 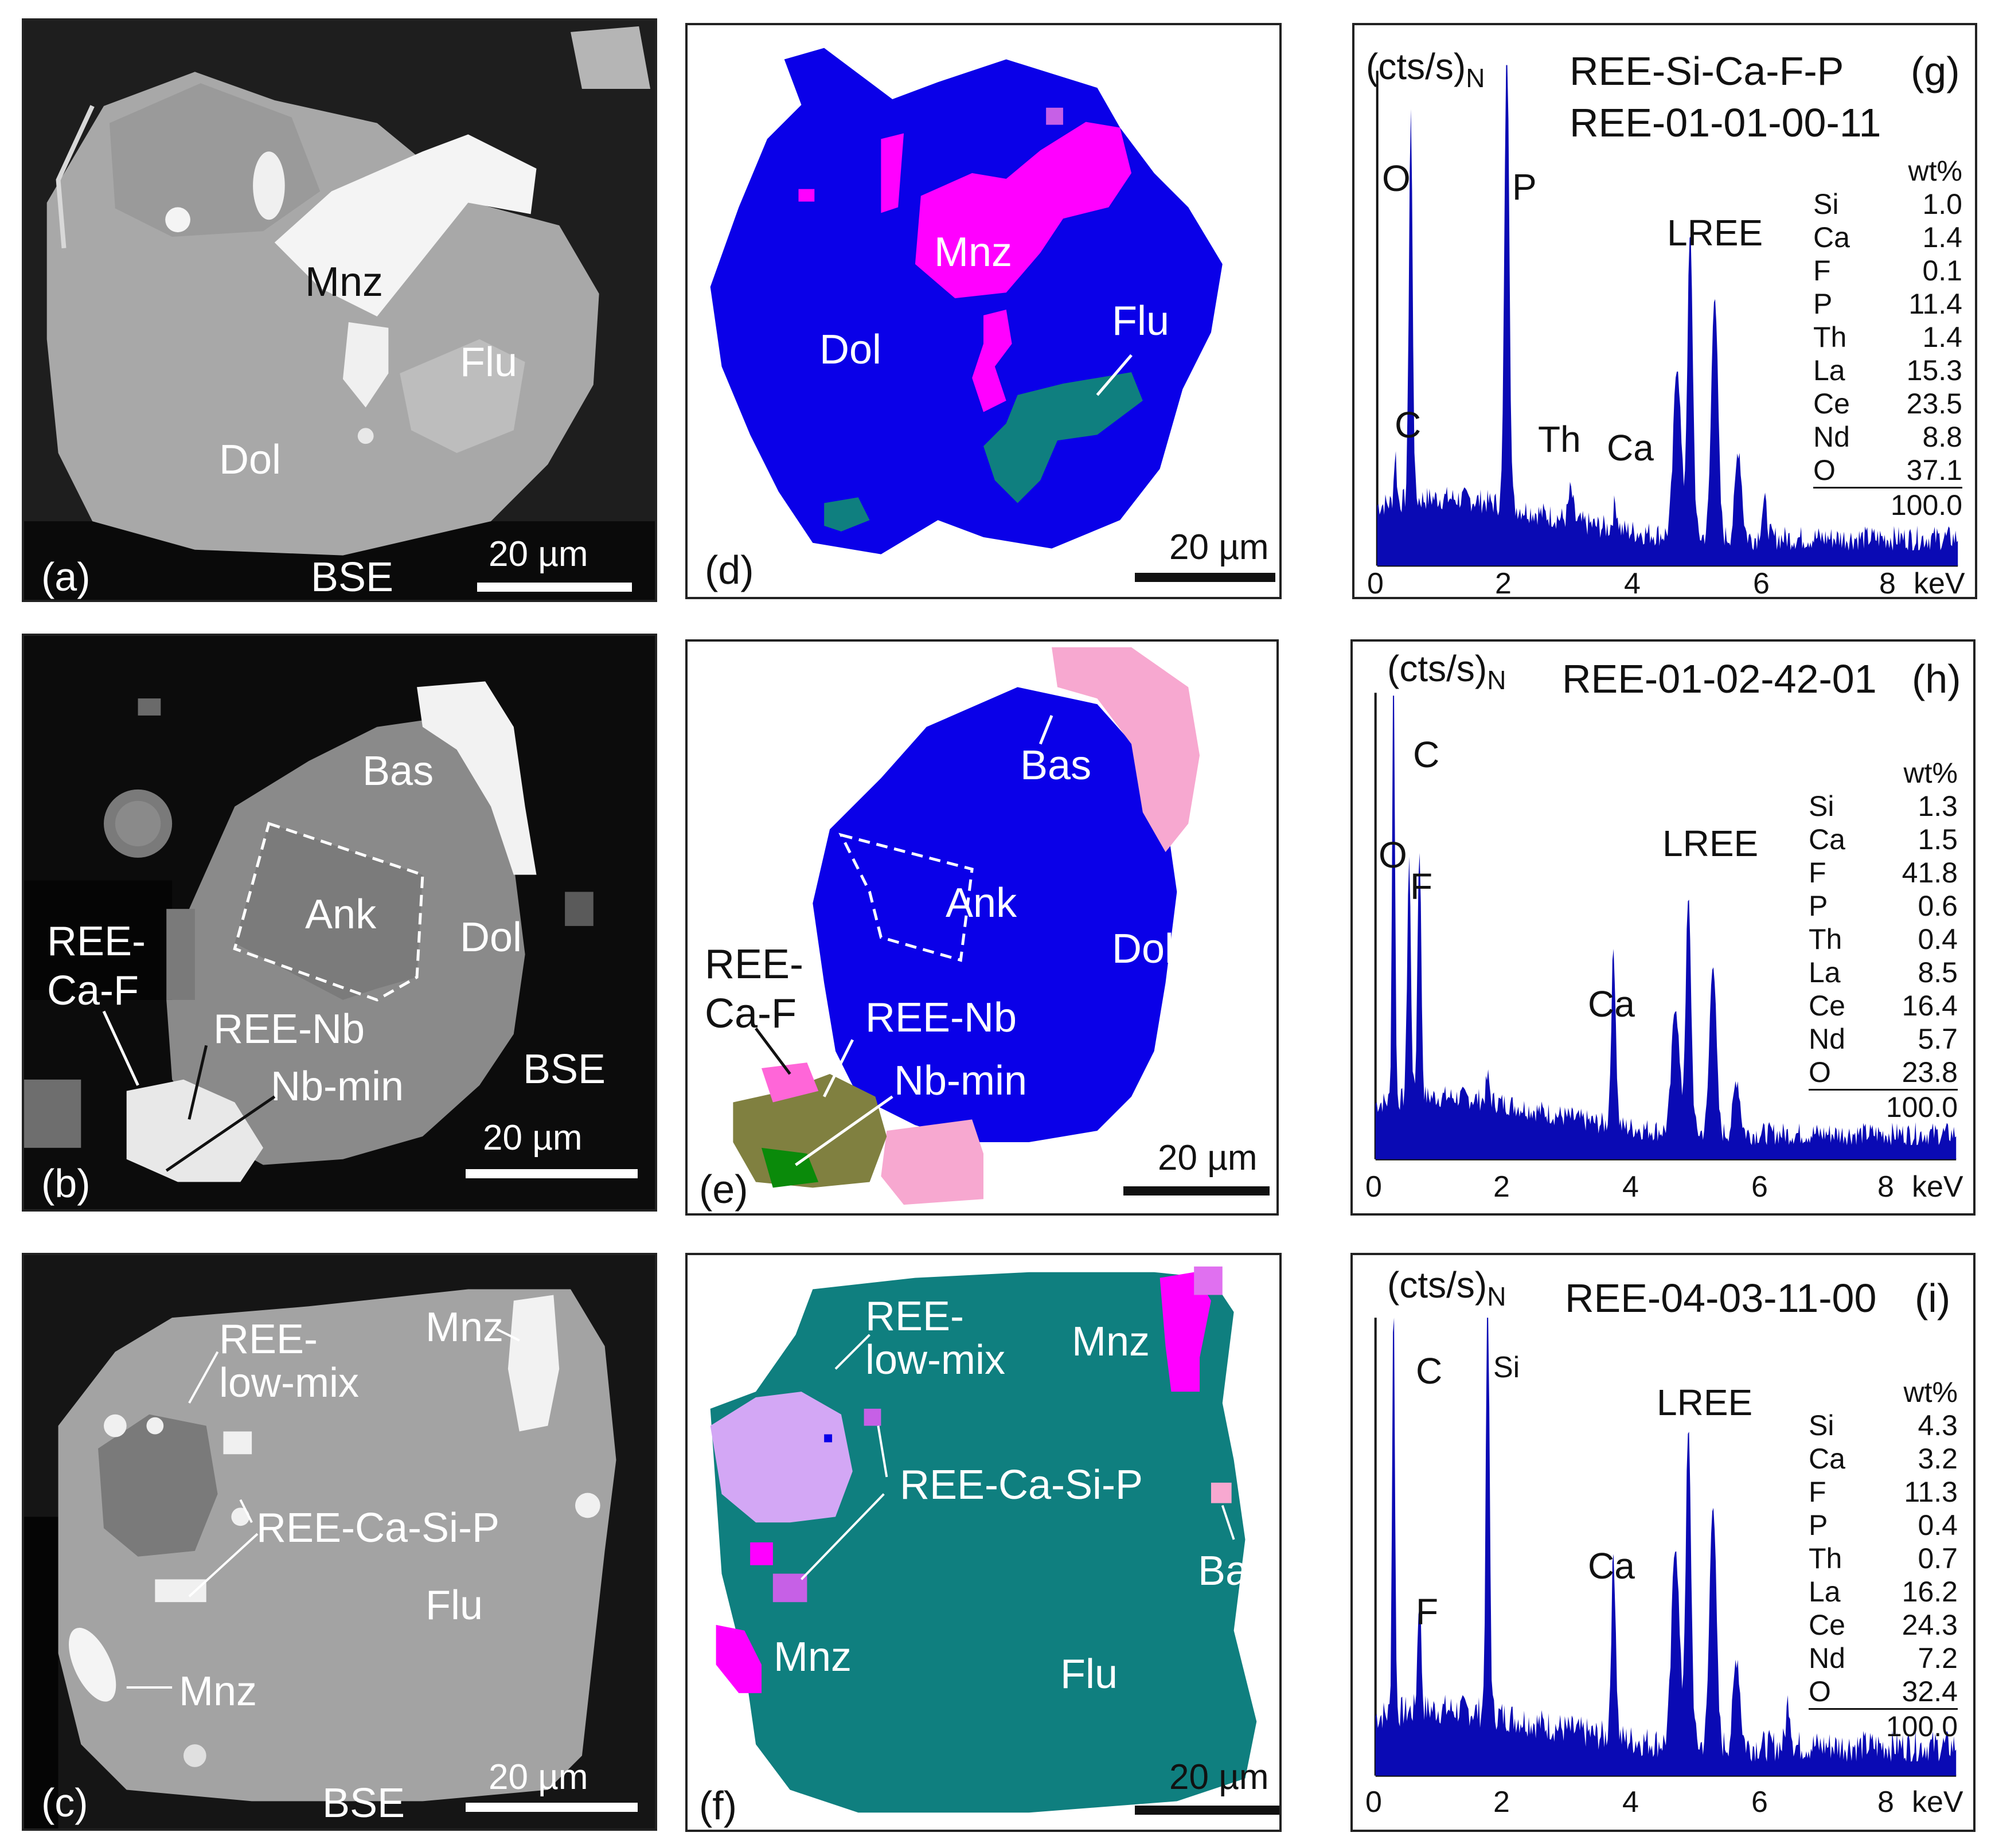 What do you see at coordinates (1883, 972) in the screenshot?
I see `composition-row: La 8.5` at bounding box center [1883, 972].